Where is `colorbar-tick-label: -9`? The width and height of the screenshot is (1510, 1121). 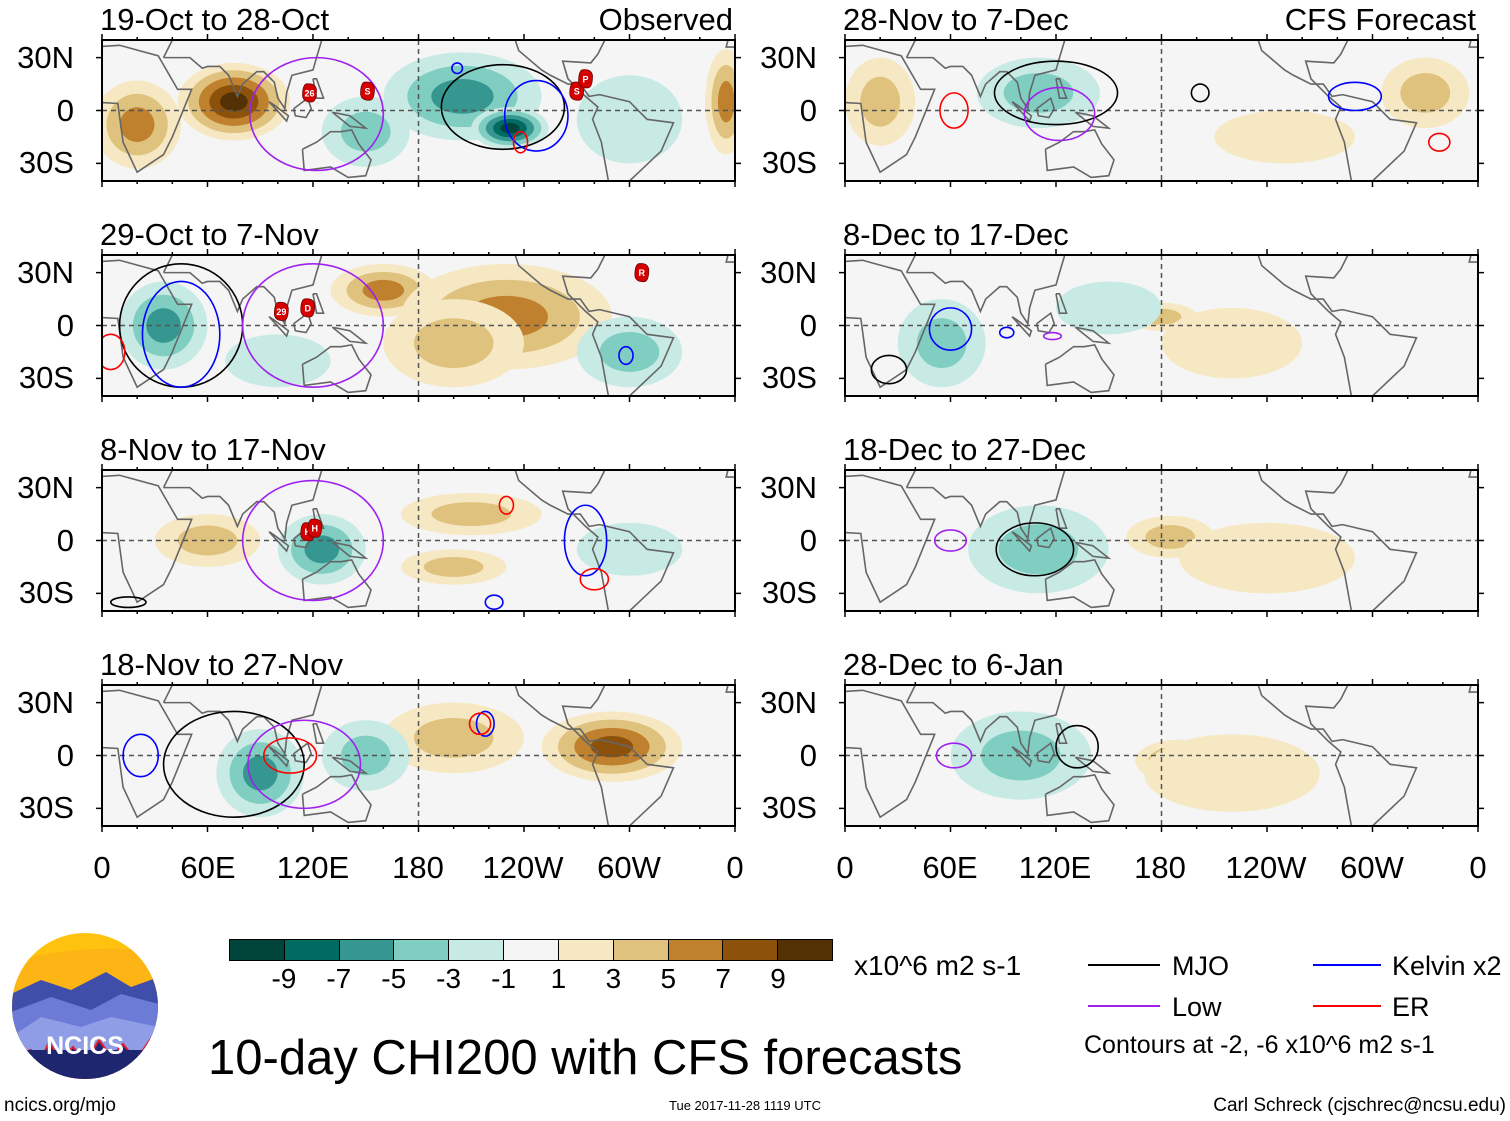
colorbar-tick-label: -9 is located at coordinates (284, 978).